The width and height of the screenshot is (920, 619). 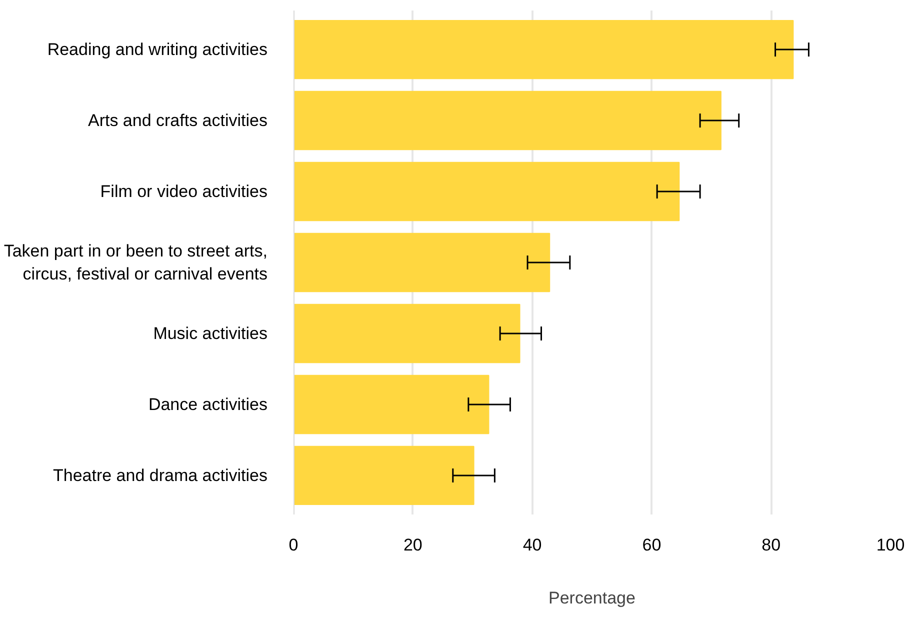 What do you see at coordinates (652, 545) in the screenshot?
I see `x-tick-label: 60` at bounding box center [652, 545].